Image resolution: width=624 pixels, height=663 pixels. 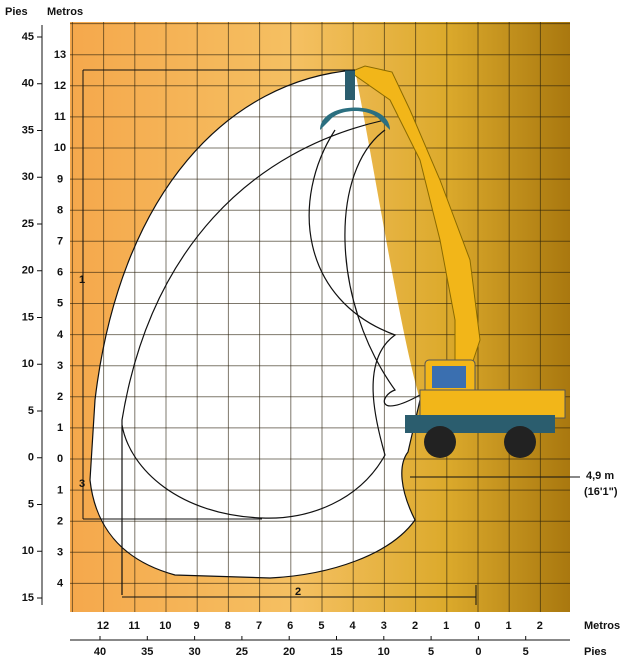 I want to click on dimension-label: 2, so click(x=298, y=592).